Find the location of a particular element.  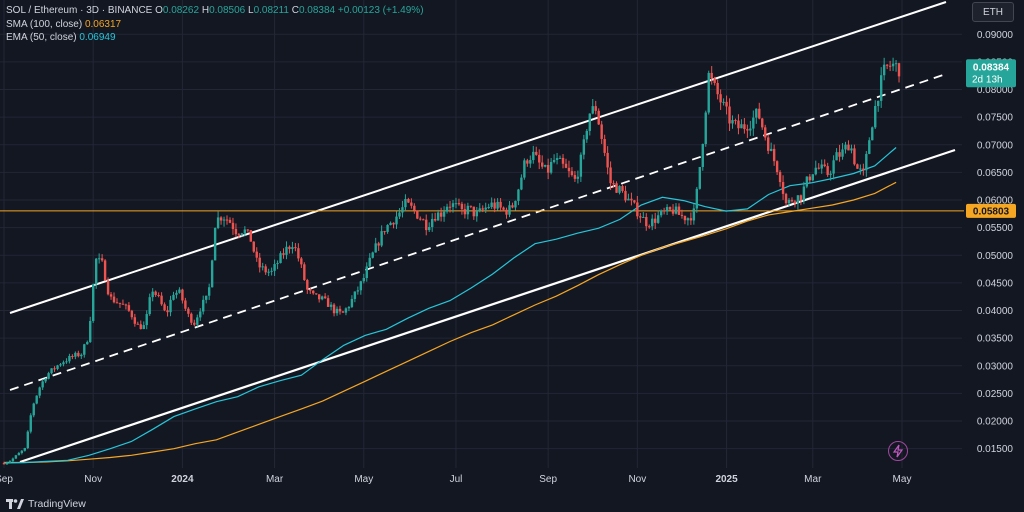

price-tick-label: 0.03000 is located at coordinates (995, 366).